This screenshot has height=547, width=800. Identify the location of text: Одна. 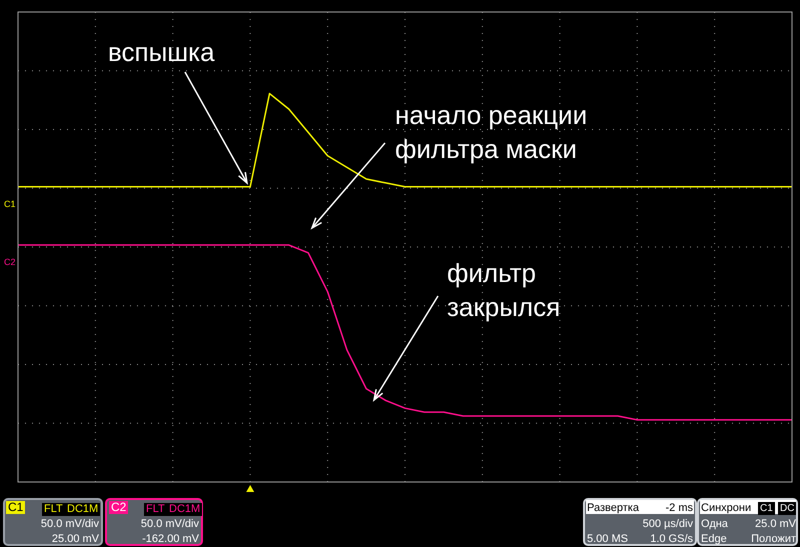
(714, 524).